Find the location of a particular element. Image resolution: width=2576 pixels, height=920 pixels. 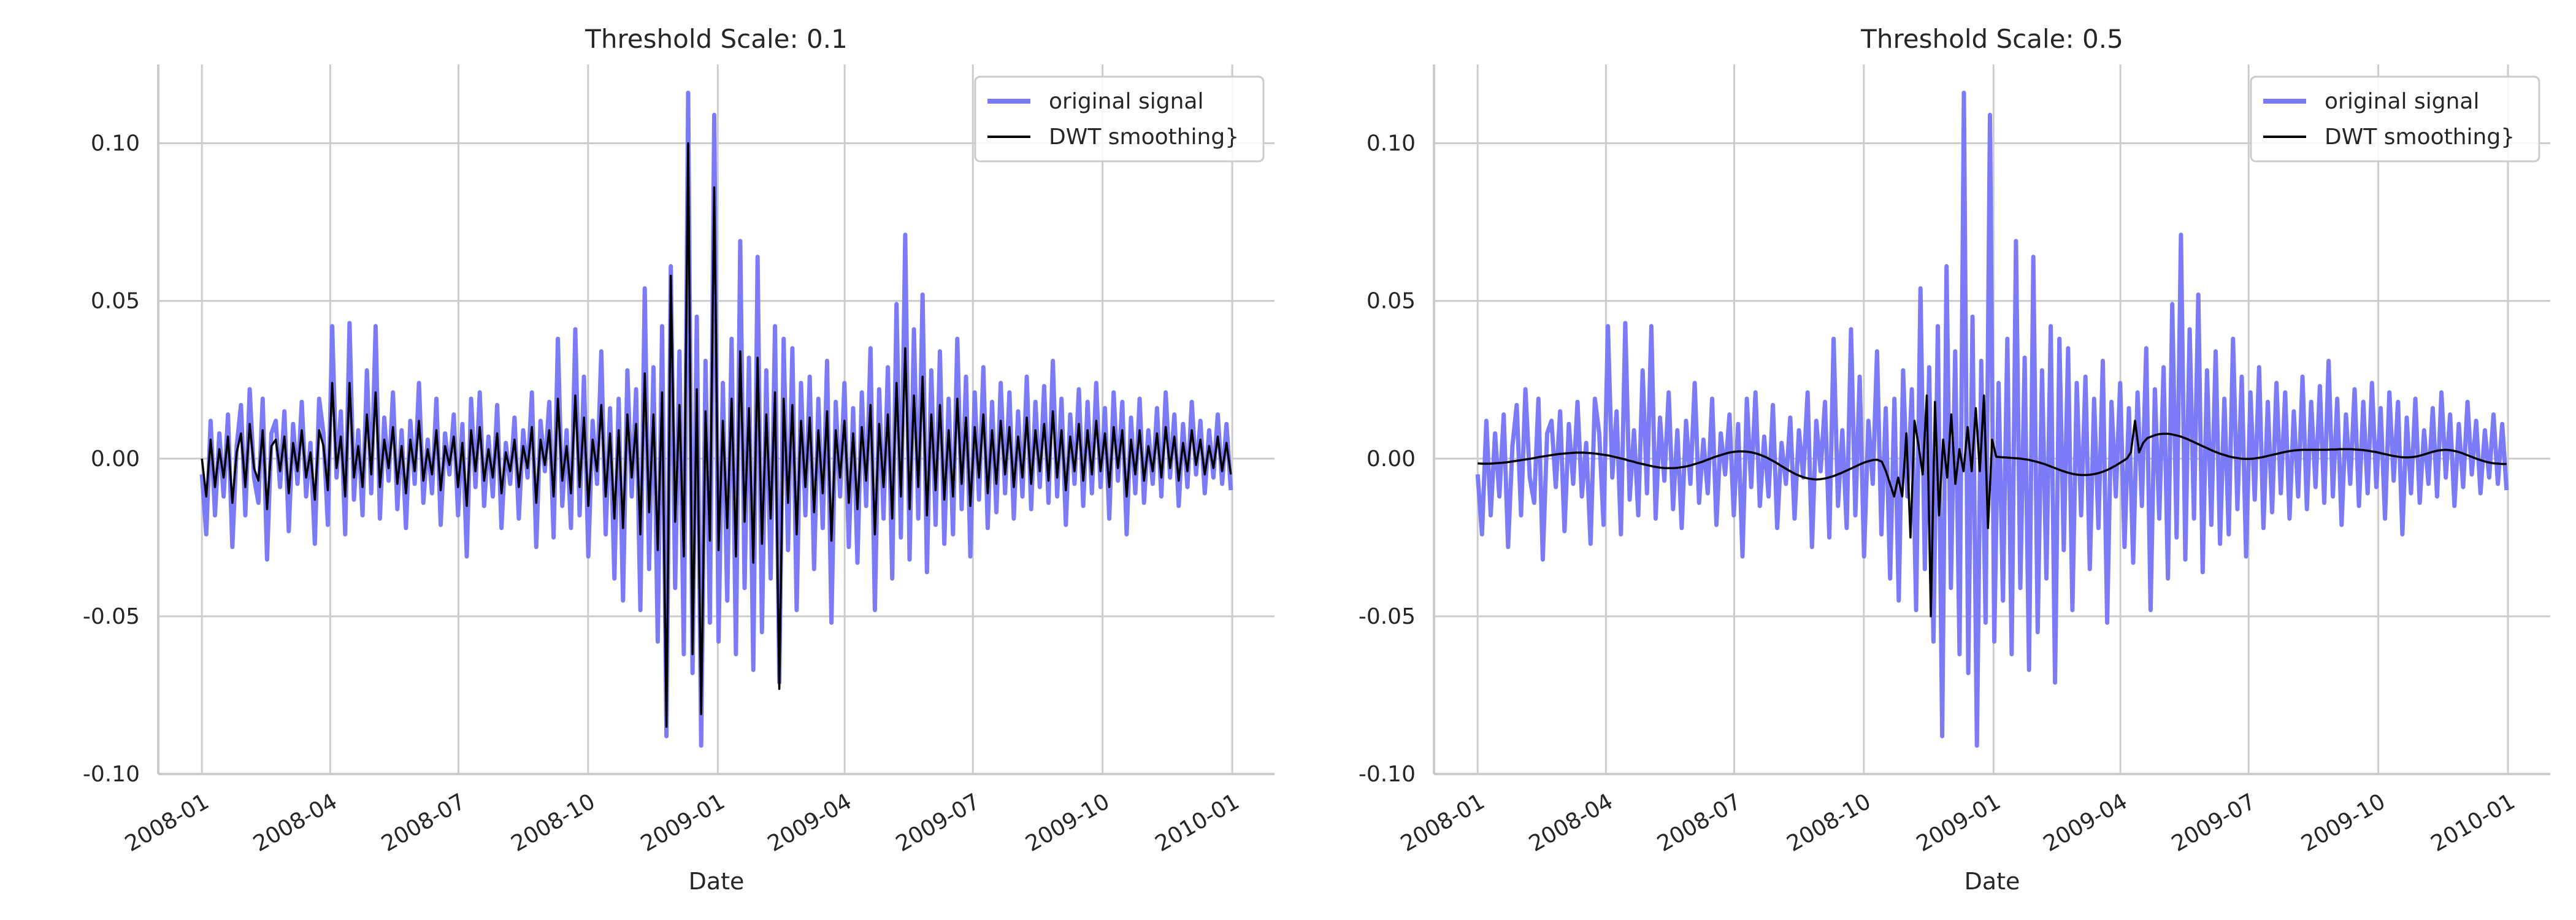

left-x-tick-label: 2008-07 is located at coordinates (423, 823).